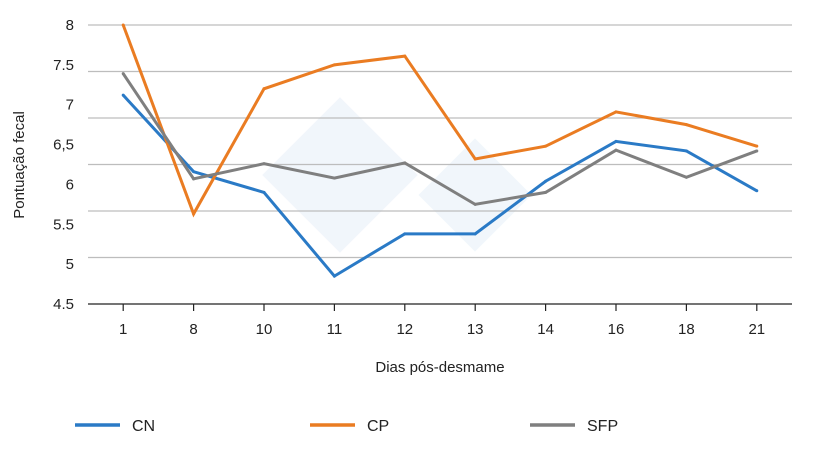 This screenshot has width=820, height=451. What do you see at coordinates (63, 165) in the screenshot?
I see `y-tick-labels: 4.5 5 5.5 6 6,5 7 7.5 8` at bounding box center [63, 165].